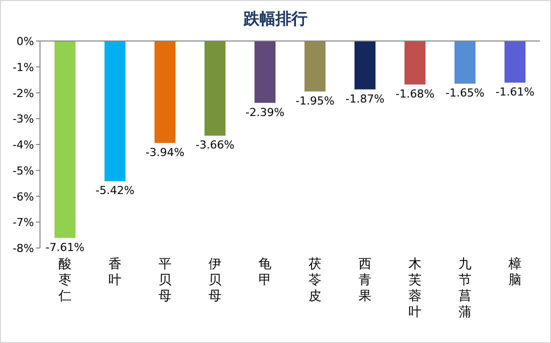 This screenshot has width=551, height=343. What do you see at coordinates (415, 93) in the screenshot?
I see `data-label: -1.68%` at bounding box center [415, 93].